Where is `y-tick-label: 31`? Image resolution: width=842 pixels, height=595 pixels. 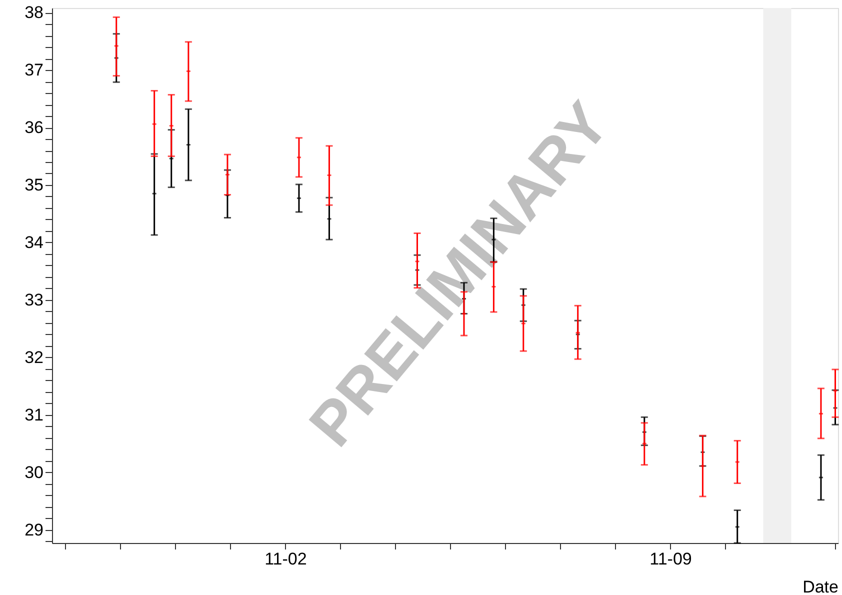
y-tick-label: 31 is located at coordinates (34, 414).